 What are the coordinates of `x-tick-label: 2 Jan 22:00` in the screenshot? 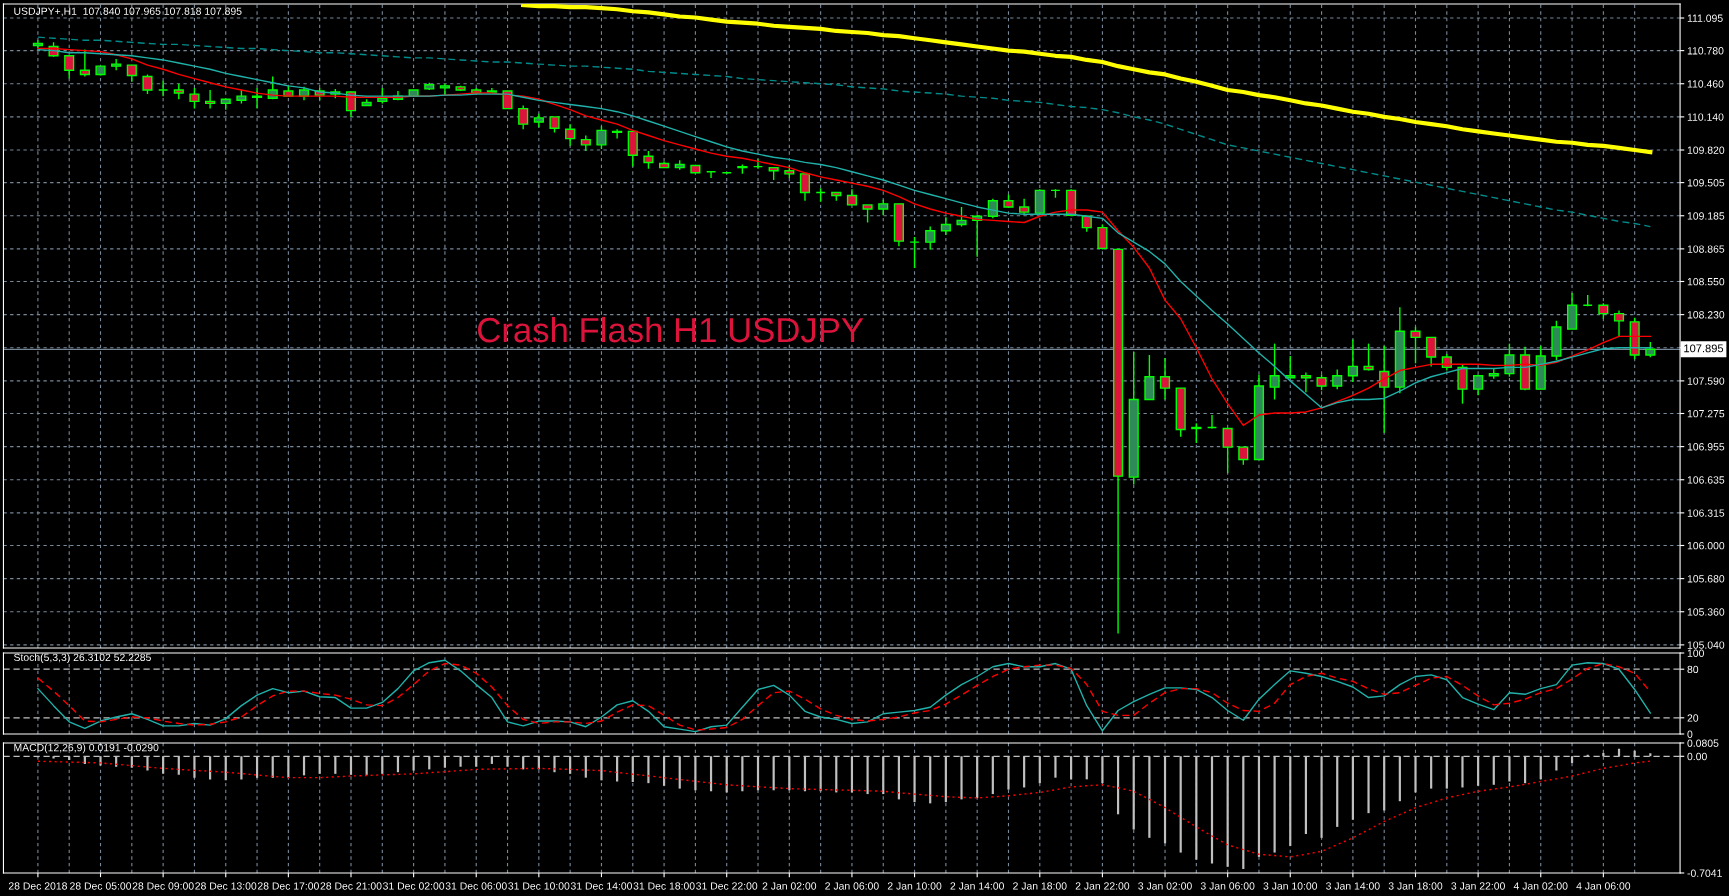 It's located at (1102, 886).